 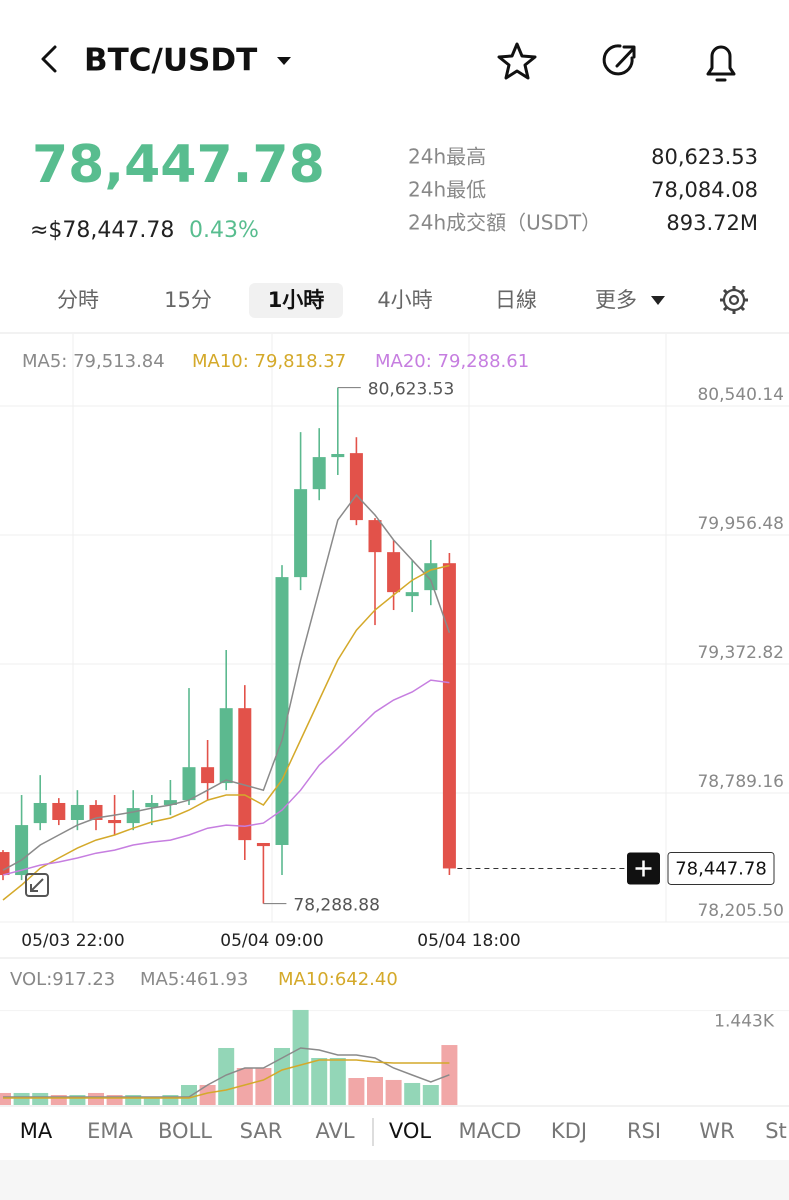 What do you see at coordinates (338, 979) in the screenshot?
I see `legend-entry: MA10:642.40` at bounding box center [338, 979].